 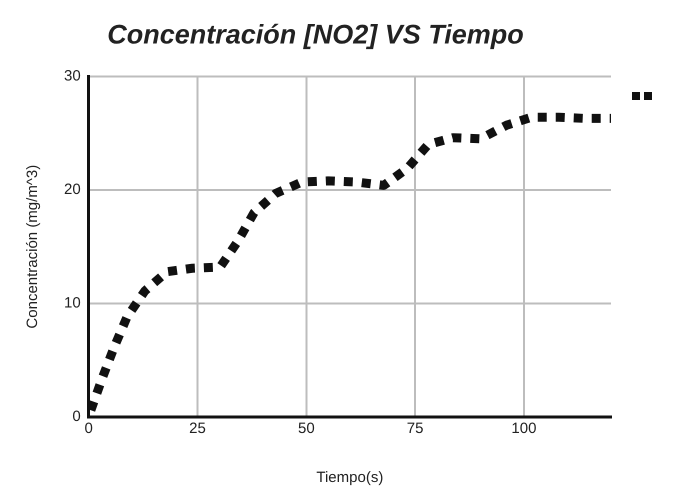 I want to click on x-axis-title: Tiempo(s), so click(x=350, y=477).